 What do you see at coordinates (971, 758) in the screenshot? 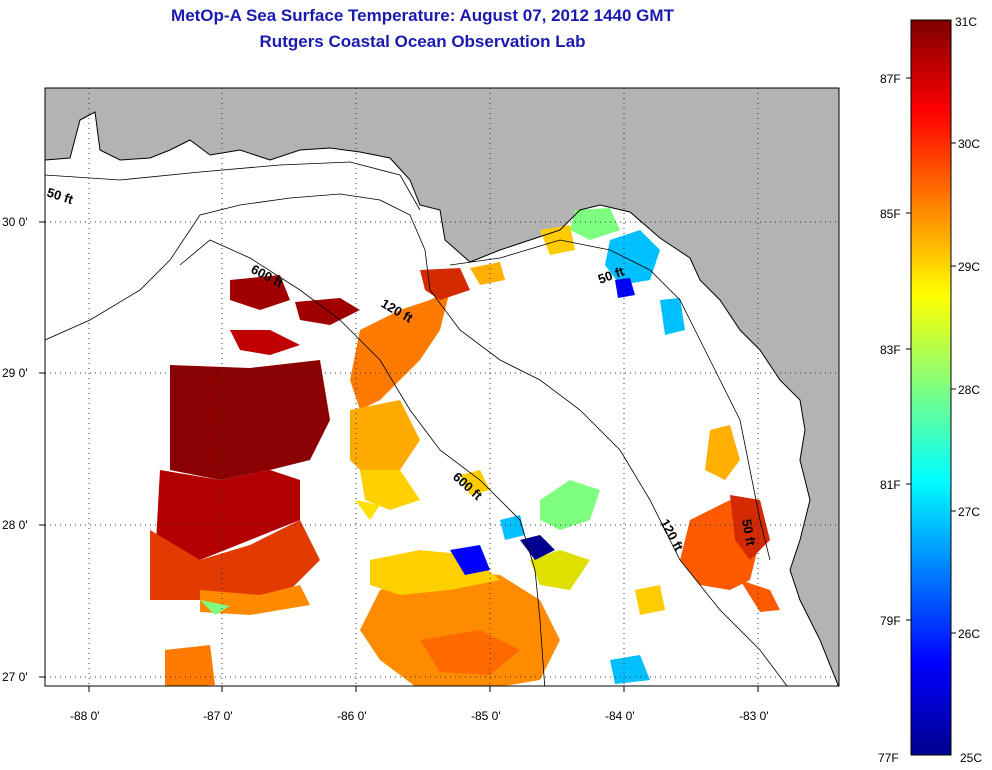
I see `colorbar-celsius-label: 25C` at bounding box center [971, 758].